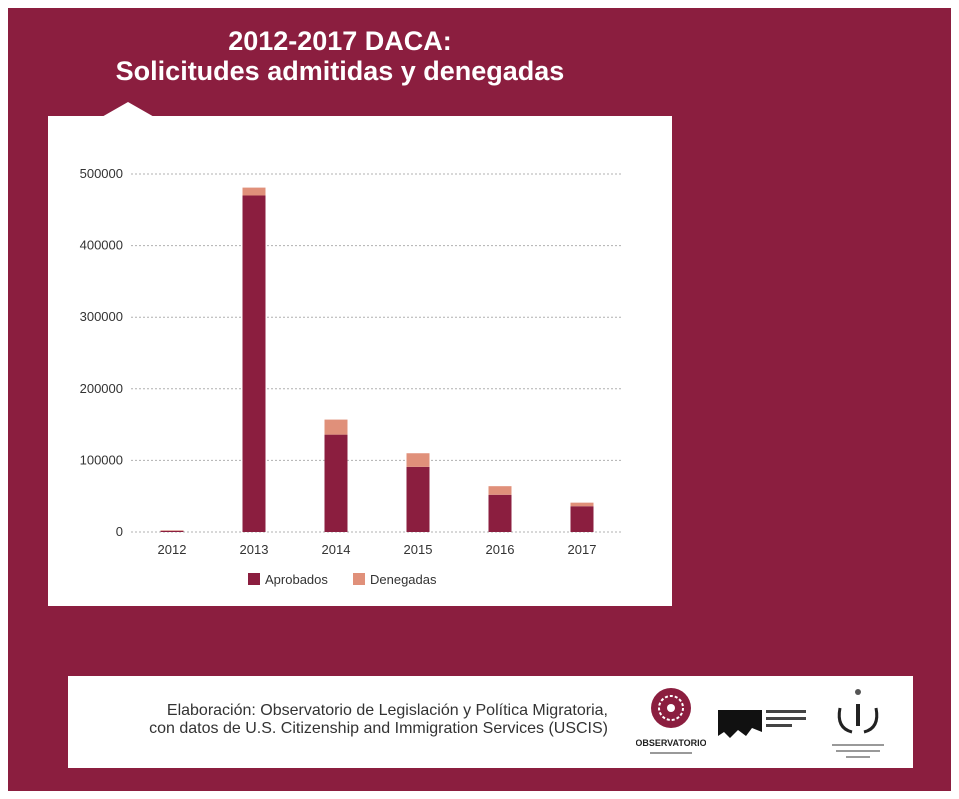 The image size is (959, 799). Describe the element at coordinates (500, 549) in the screenshot. I see `x-tick-label: 2016` at that location.